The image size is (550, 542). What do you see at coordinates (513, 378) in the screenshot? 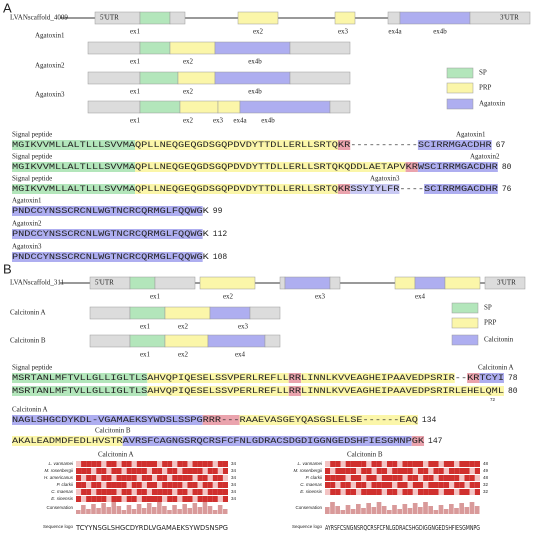
I see `sequence-length: 78` at bounding box center [513, 378].